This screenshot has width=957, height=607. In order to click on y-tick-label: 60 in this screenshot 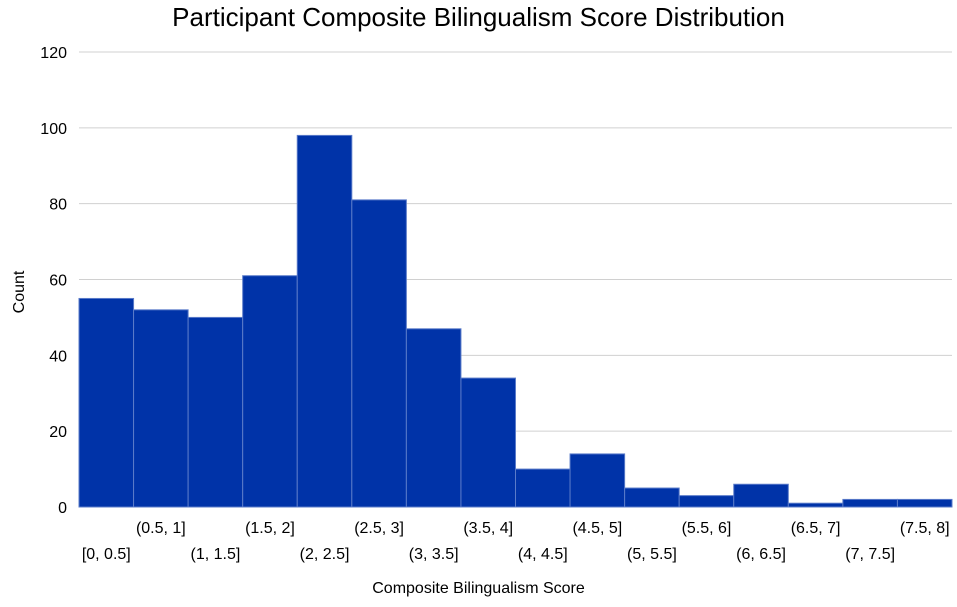, I will do `click(58, 281)`.